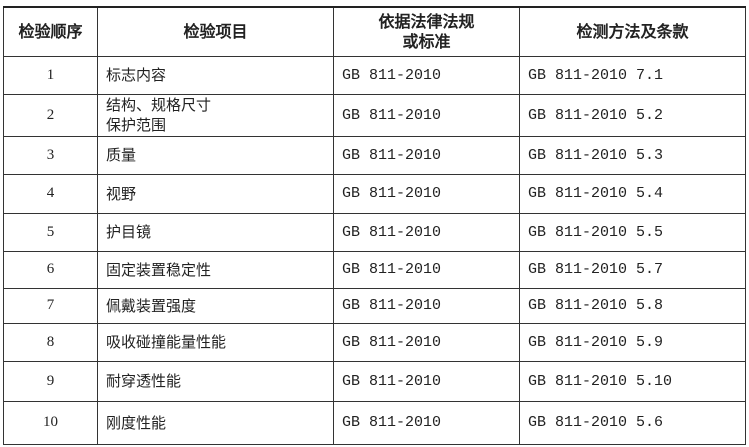  I want to click on order-cell: 10, so click(50, 422).